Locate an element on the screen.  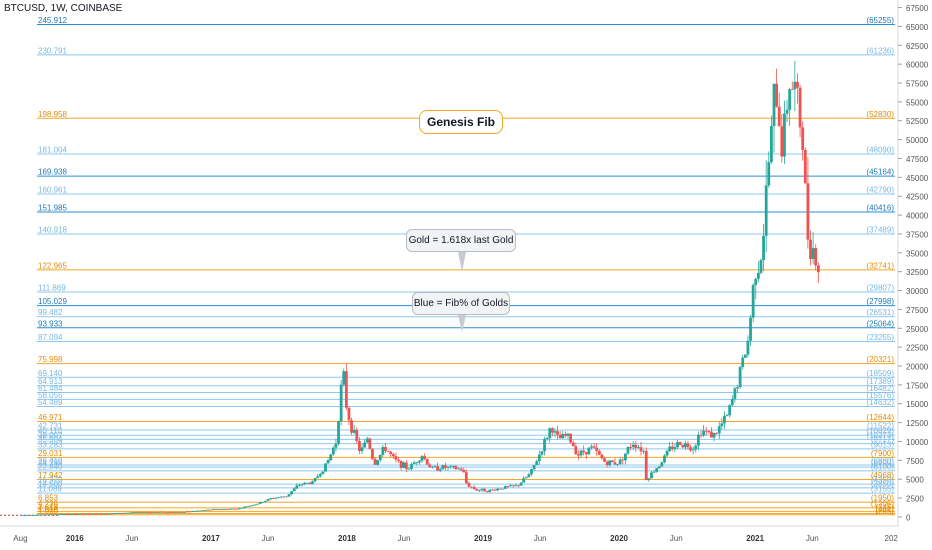
fib-level-price: (26531) is located at coordinates (880, 312).